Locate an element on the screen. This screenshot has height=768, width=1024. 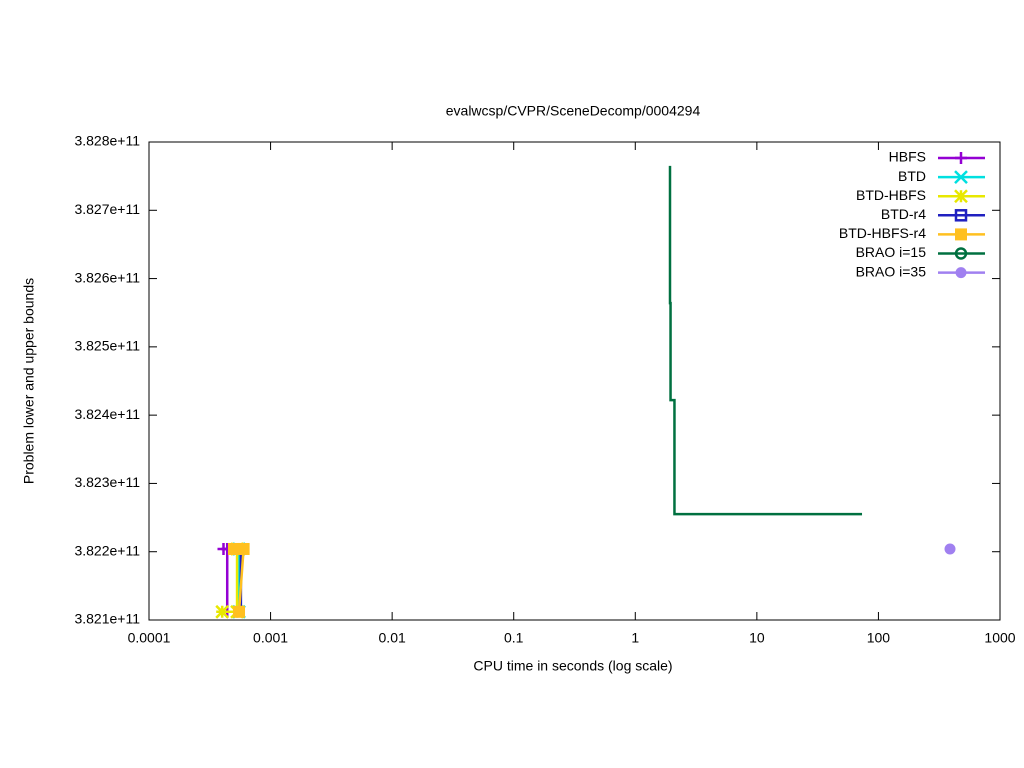
legend-label: BRAO i=15 is located at coordinates (891, 252).